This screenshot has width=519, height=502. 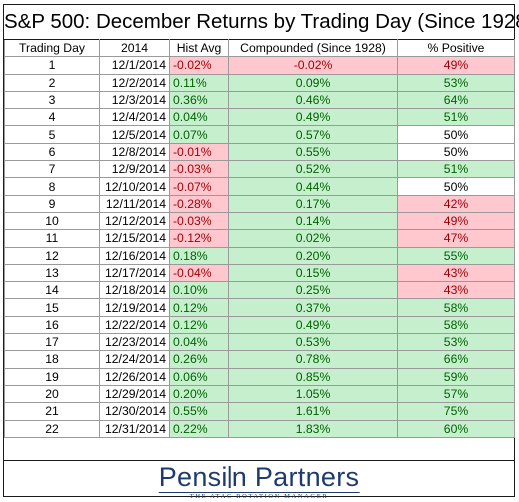 What do you see at coordinates (259, 152) in the screenshot?
I see `table-row: 6 12/8/2014 -0.01% 0.55% 50%` at bounding box center [259, 152].